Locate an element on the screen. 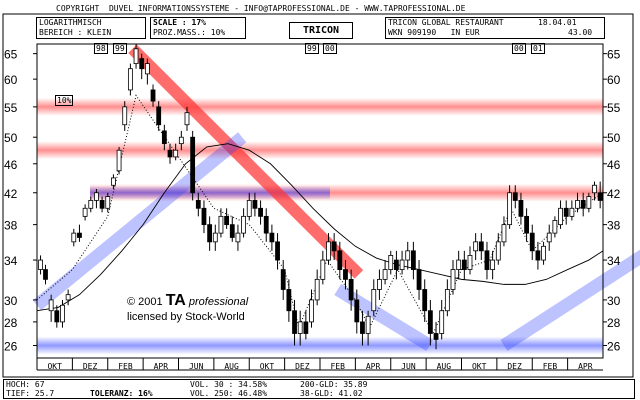  y-tick-label-left: 55 is located at coordinates (11, 108).